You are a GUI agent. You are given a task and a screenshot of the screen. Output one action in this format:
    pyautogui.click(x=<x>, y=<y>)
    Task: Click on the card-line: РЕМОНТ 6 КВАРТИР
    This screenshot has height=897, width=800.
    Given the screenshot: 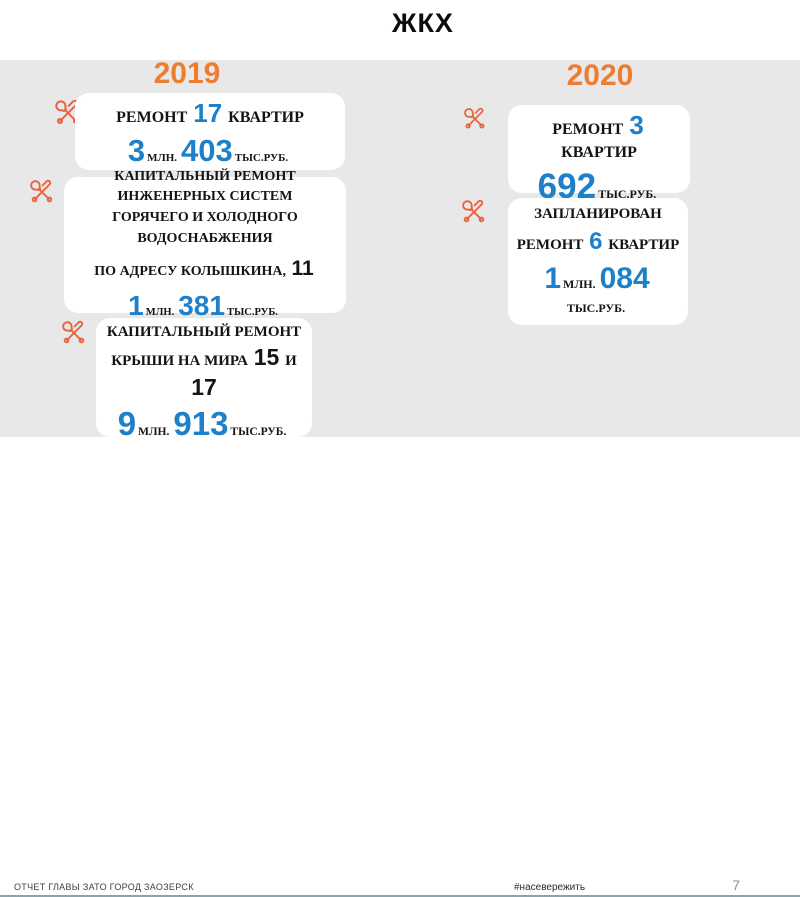 What is the action you would take?
    pyautogui.click(x=598, y=241)
    